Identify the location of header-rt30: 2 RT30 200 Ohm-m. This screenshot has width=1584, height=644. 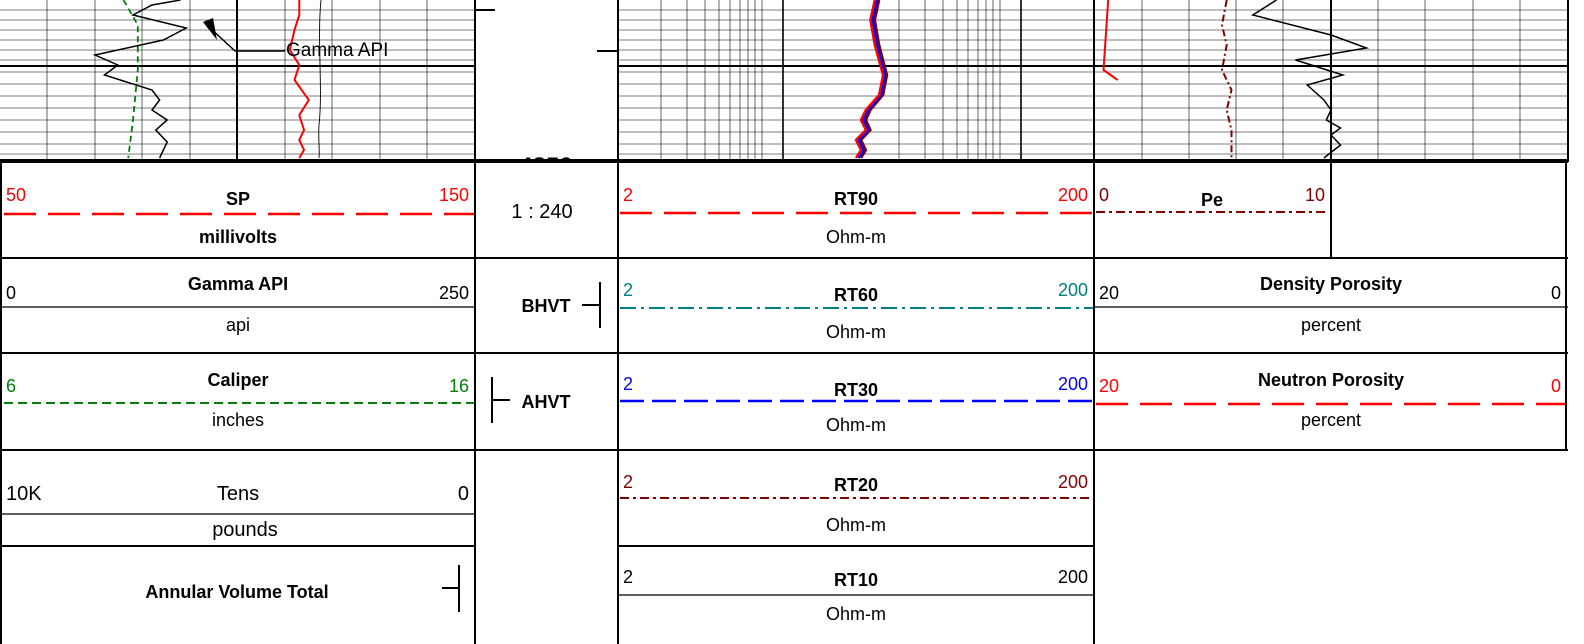
(856, 404).